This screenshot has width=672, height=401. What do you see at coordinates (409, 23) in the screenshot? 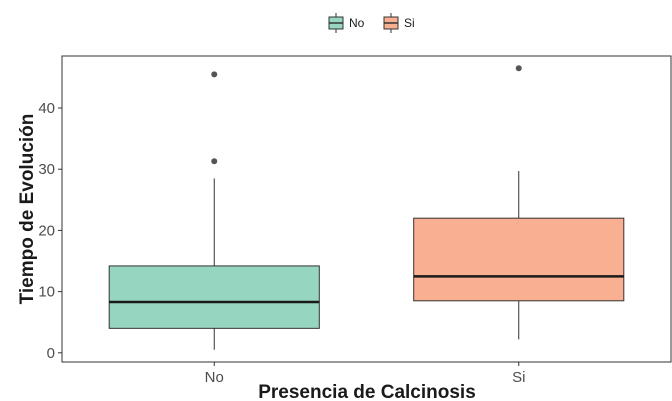
I see `legend-label-si: Si` at bounding box center [409, 23].